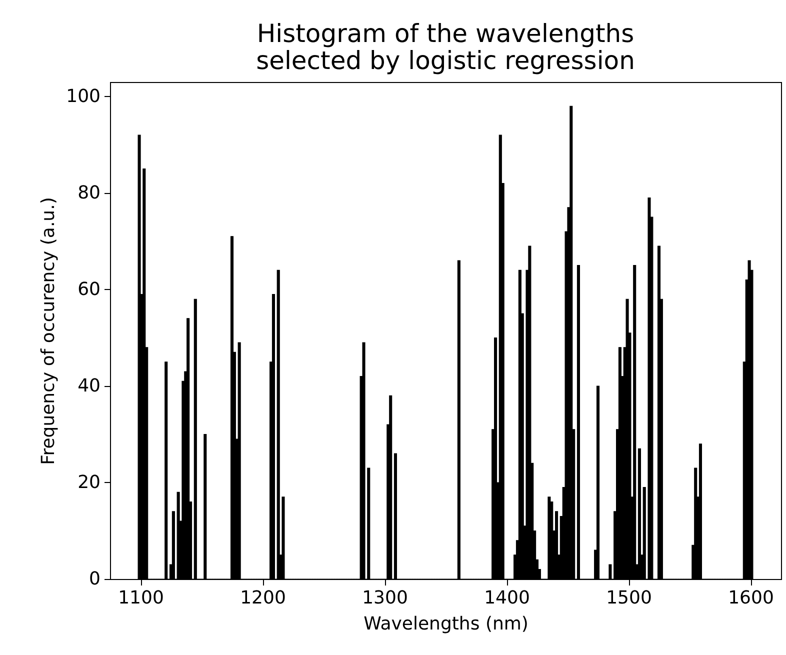  What do you see at coordinates (89, 482) in the screenshot?
I see `y-tick-label: 20` at bounding box center [89, 482].